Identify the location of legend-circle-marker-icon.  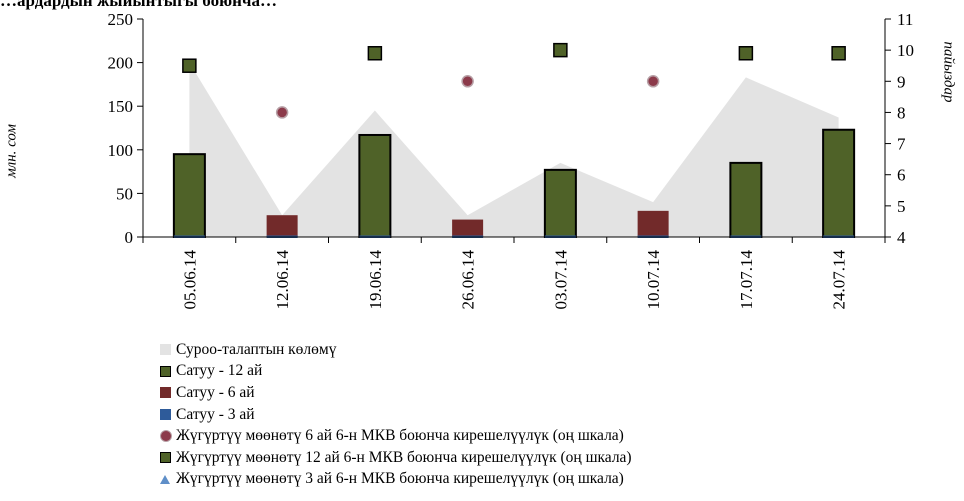
(166, 436).